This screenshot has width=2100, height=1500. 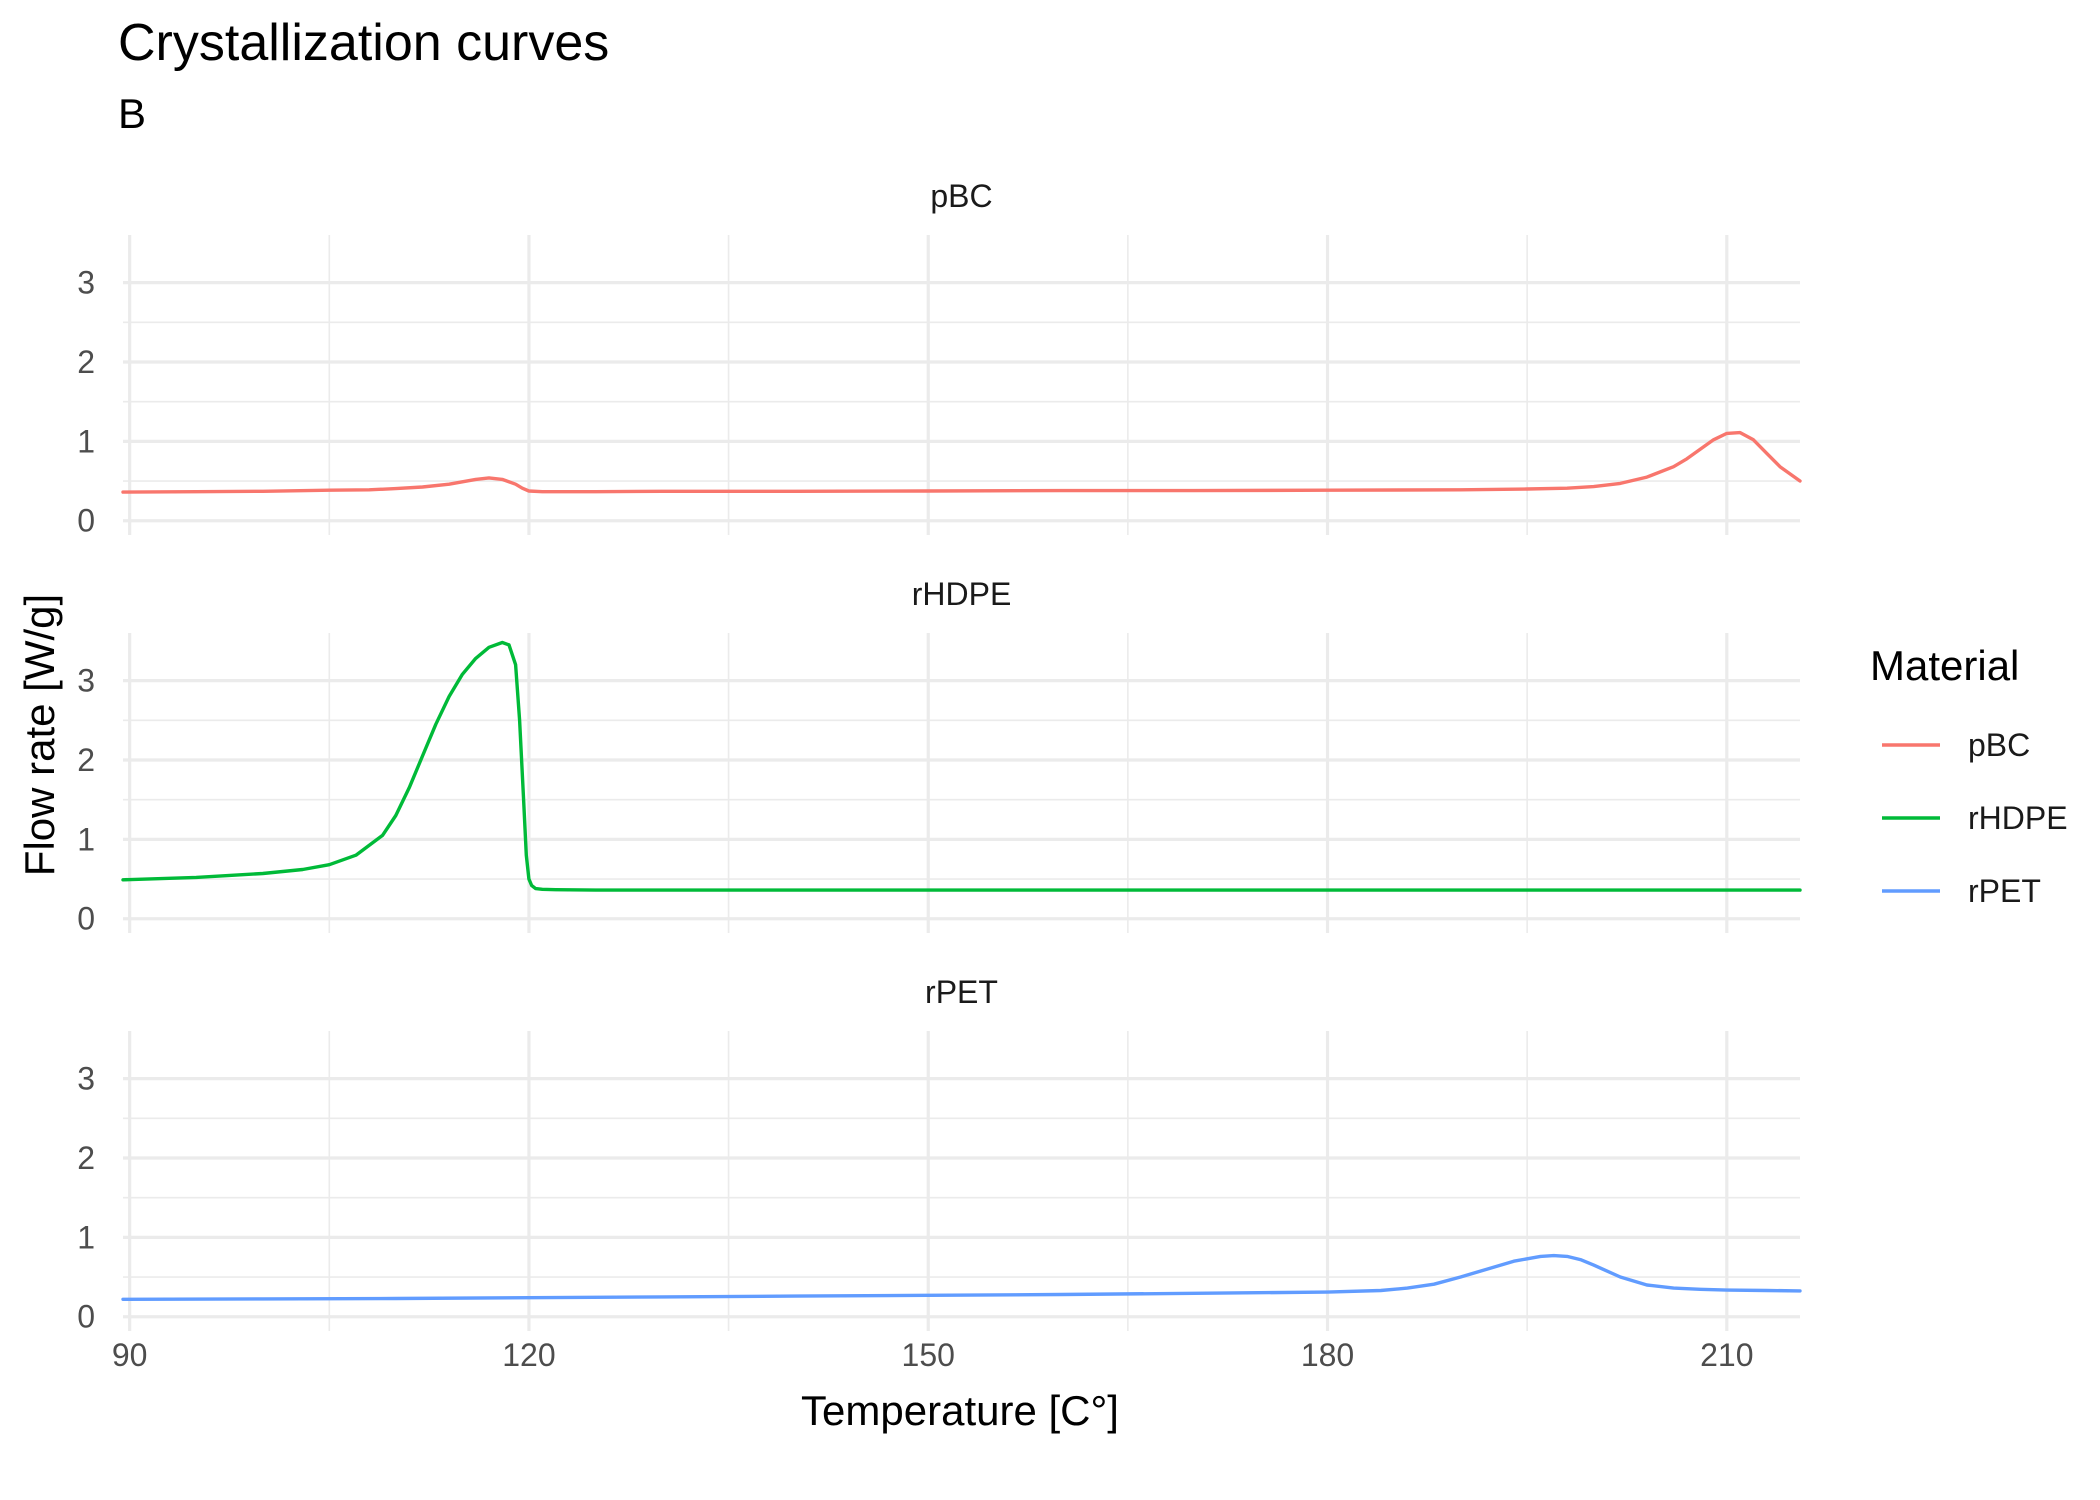 I want to click on x-axis-ticks: 90 120 150 180 210, so click(x=933, y=1355).